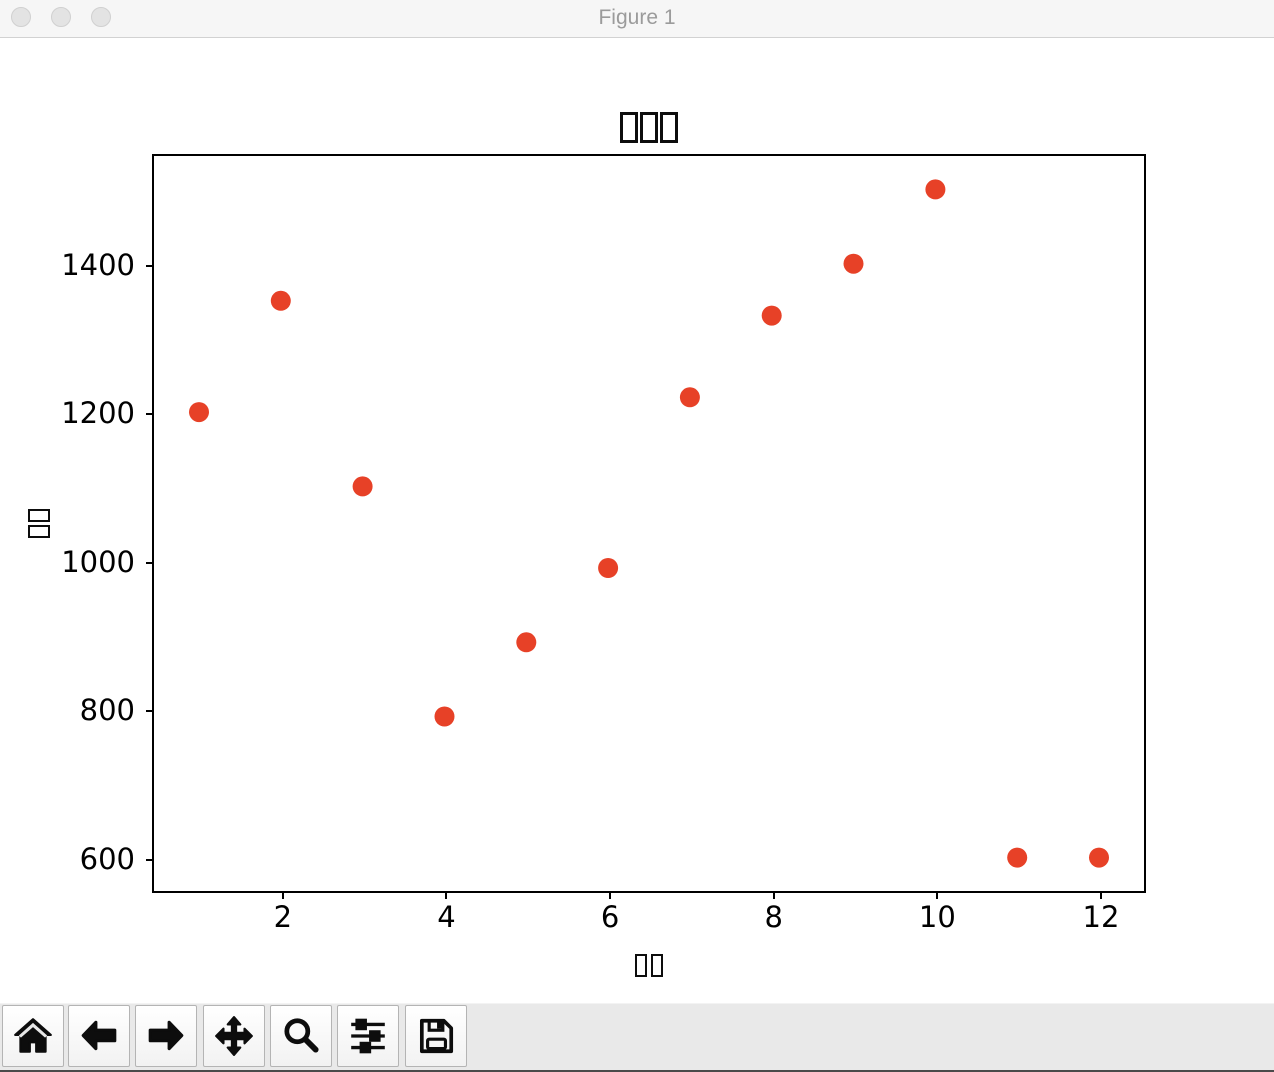  What do you see at coordinates (98, 413) in the screenshot?
I see `y-tick-label: 1200` at bounding box center [98, 413].